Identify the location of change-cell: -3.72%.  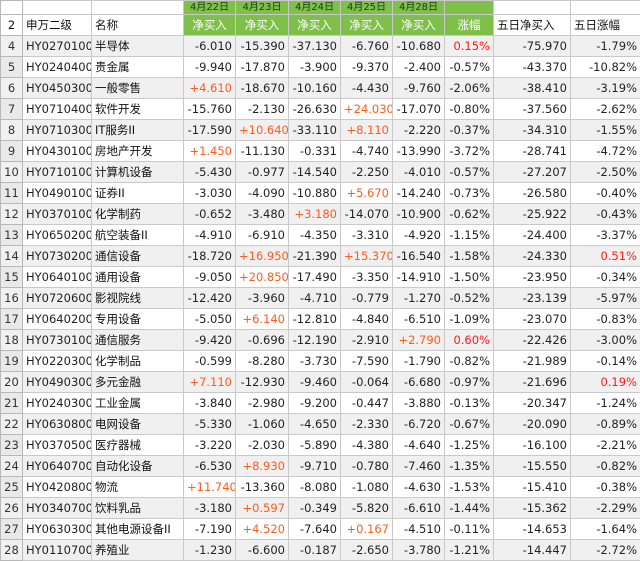
(469, 151).